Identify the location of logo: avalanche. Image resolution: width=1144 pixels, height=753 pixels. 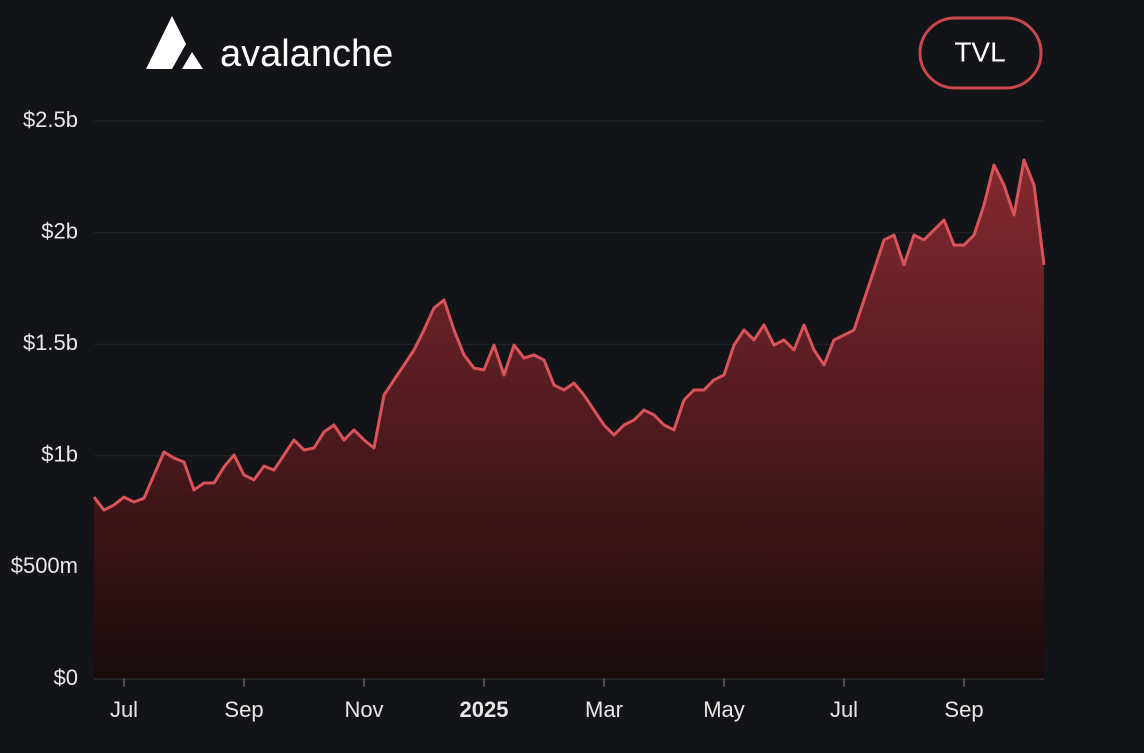
(269, 45).